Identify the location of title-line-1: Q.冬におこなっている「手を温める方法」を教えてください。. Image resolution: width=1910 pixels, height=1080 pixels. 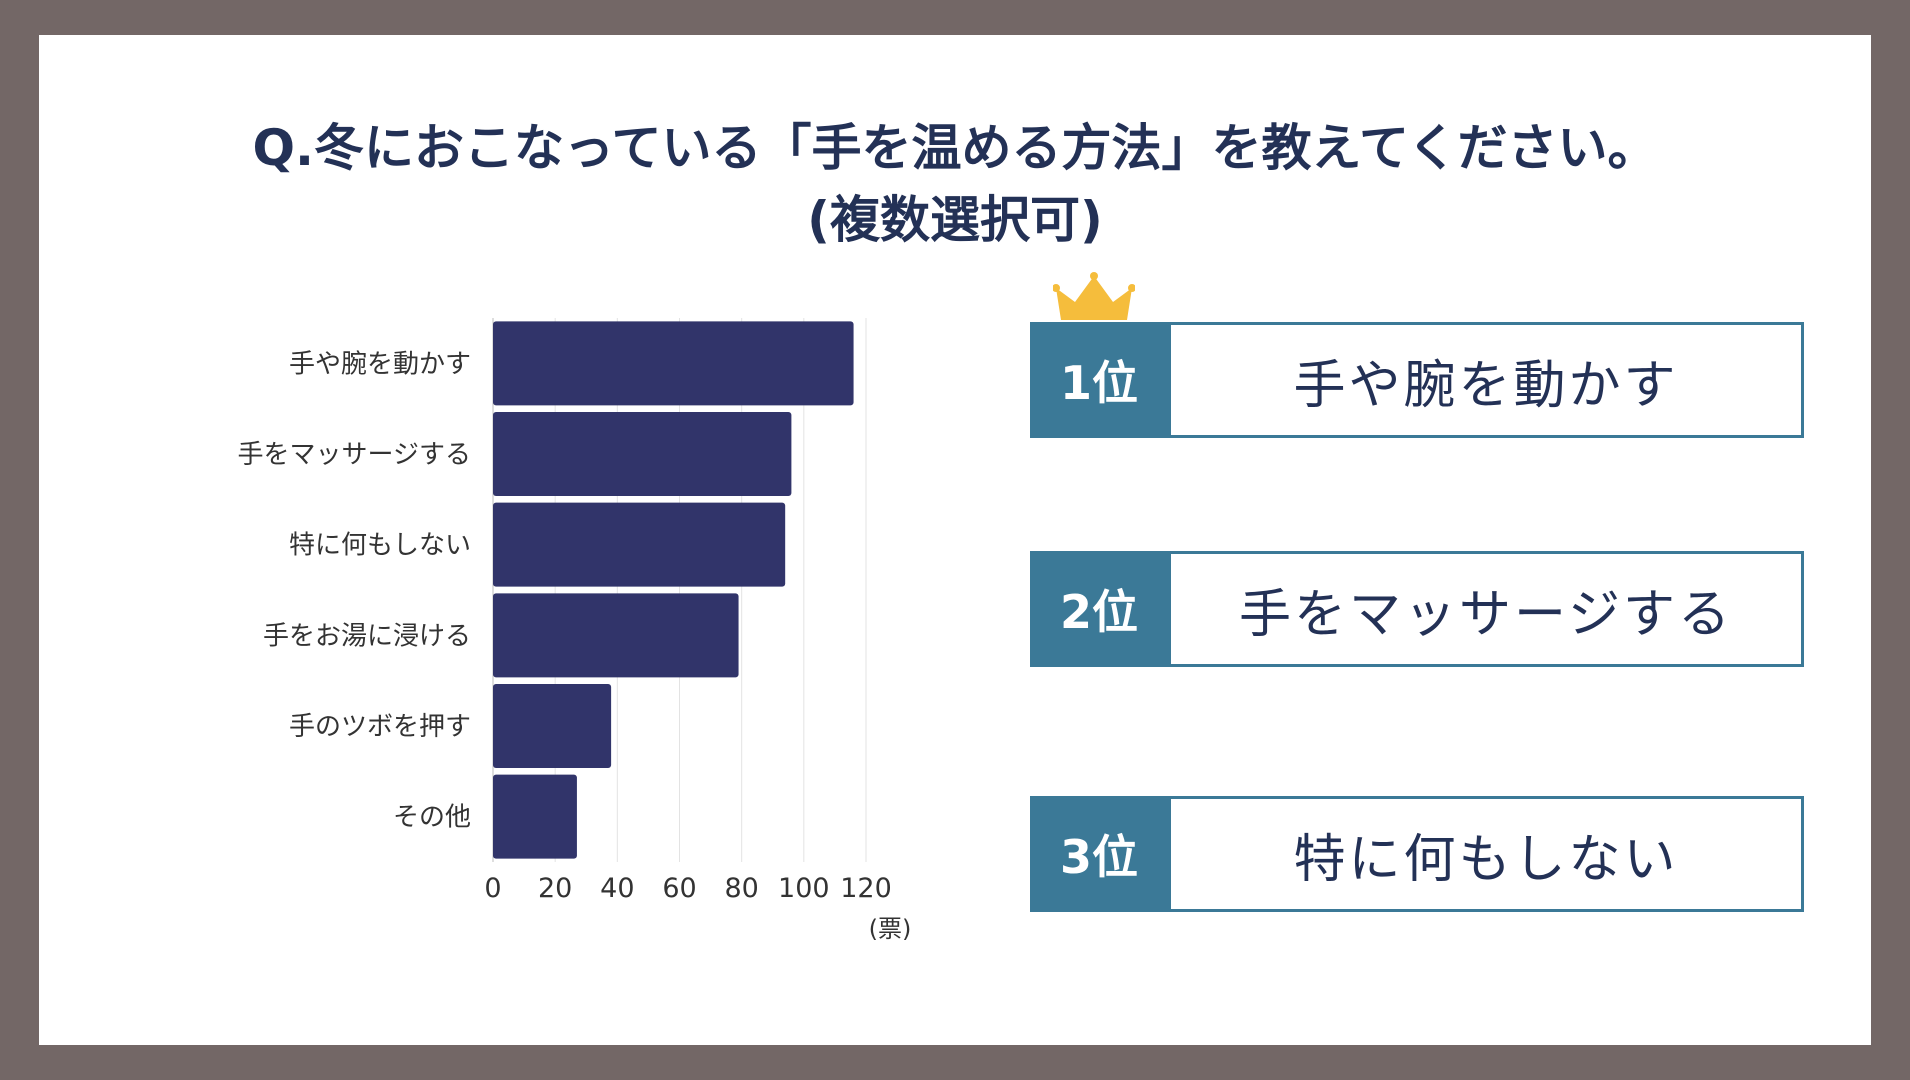
(955, 148).